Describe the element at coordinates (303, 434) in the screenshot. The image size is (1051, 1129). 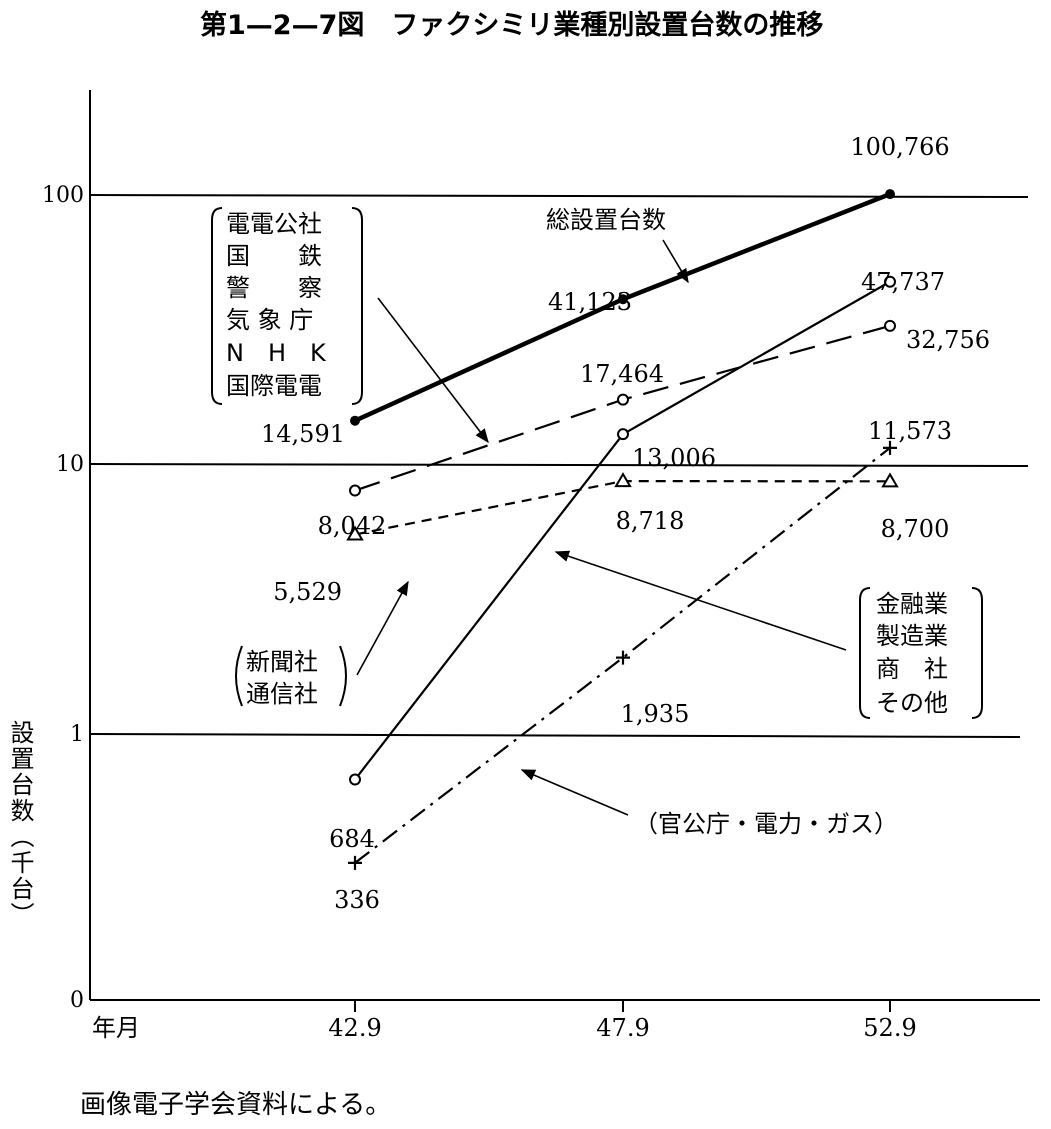
I see `data-label-total: 14,591` at that location.